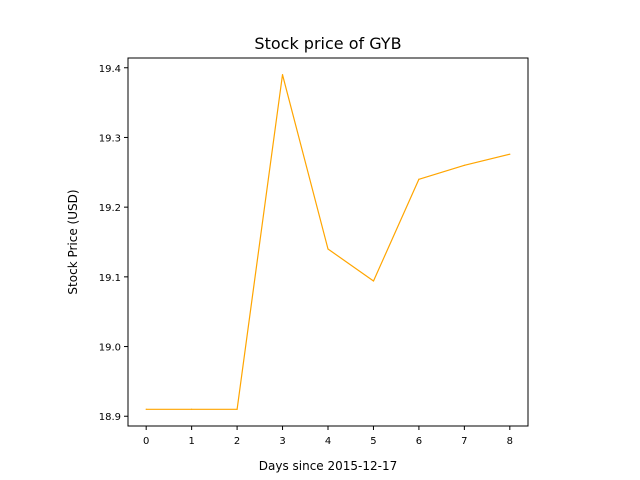 This screenshot has height=480, width=640. Describe the element at coordinates (191, 441) in the screenshot. I see `x-tick-label: 1` at that location.